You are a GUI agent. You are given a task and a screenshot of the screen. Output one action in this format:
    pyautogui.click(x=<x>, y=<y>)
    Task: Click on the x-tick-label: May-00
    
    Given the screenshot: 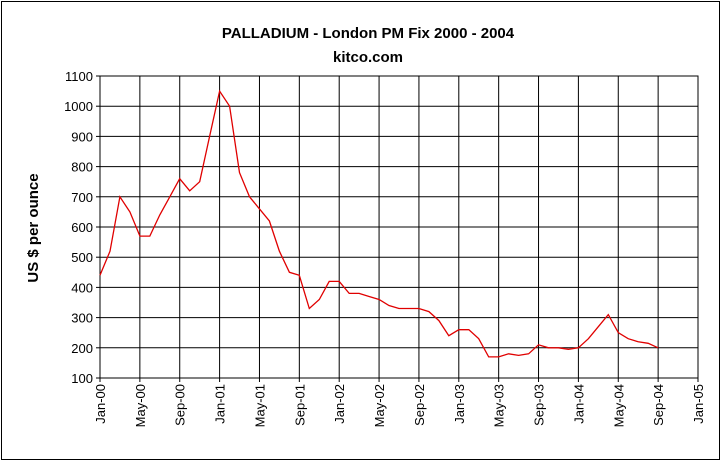 What is the action you would take?
    pyautogui.click(x=140, y=405)
    